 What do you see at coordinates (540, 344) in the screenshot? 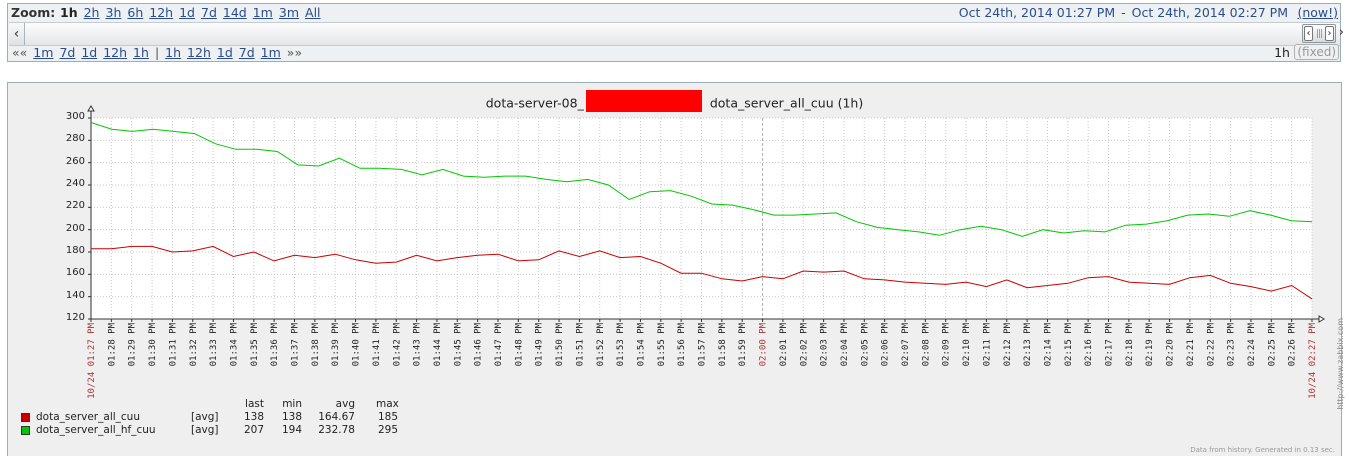
I see `x-tick-label: 01:49 PM` at bounding box center [540, 344].